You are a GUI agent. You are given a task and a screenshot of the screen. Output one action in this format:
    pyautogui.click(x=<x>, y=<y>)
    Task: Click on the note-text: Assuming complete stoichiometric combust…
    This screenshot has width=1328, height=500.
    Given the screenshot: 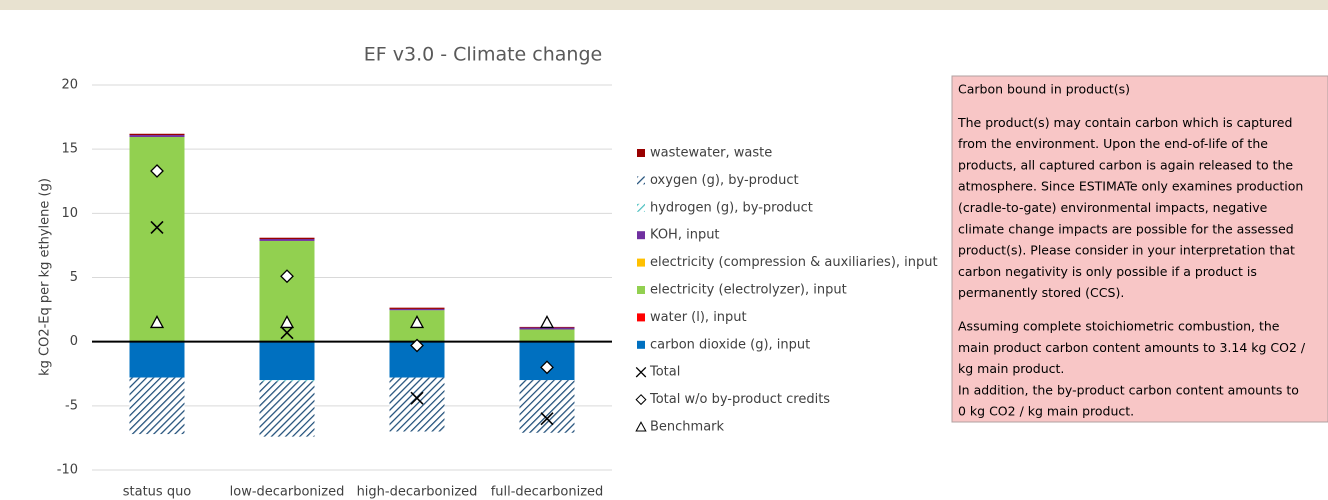 What is the action you would take?
    pyautogui.click(x=1119, y=326)
    